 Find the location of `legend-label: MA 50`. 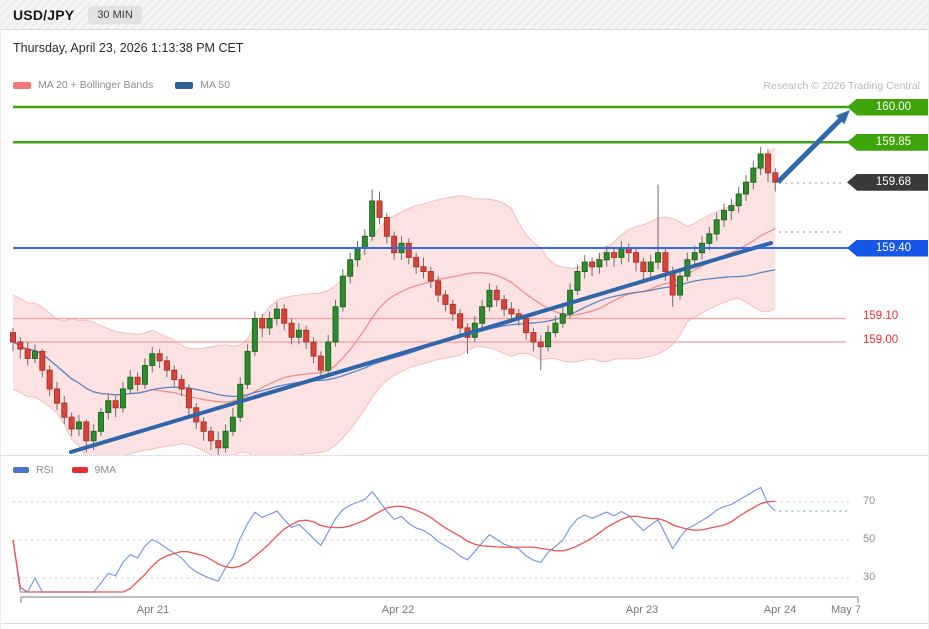

legend-label: MA 50 is located at coordinates (215, 85).